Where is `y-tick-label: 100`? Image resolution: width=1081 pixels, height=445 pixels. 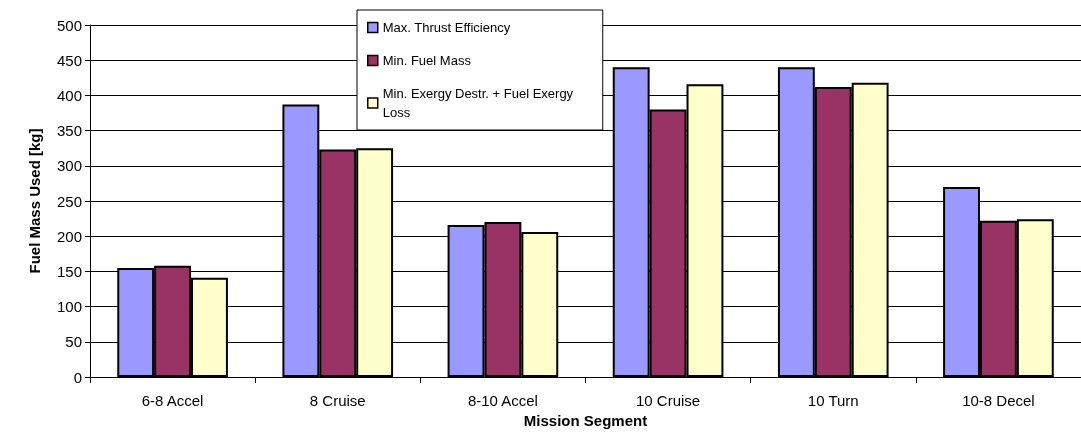
y-tick-label: 100 is located at coordinates (69, 307).